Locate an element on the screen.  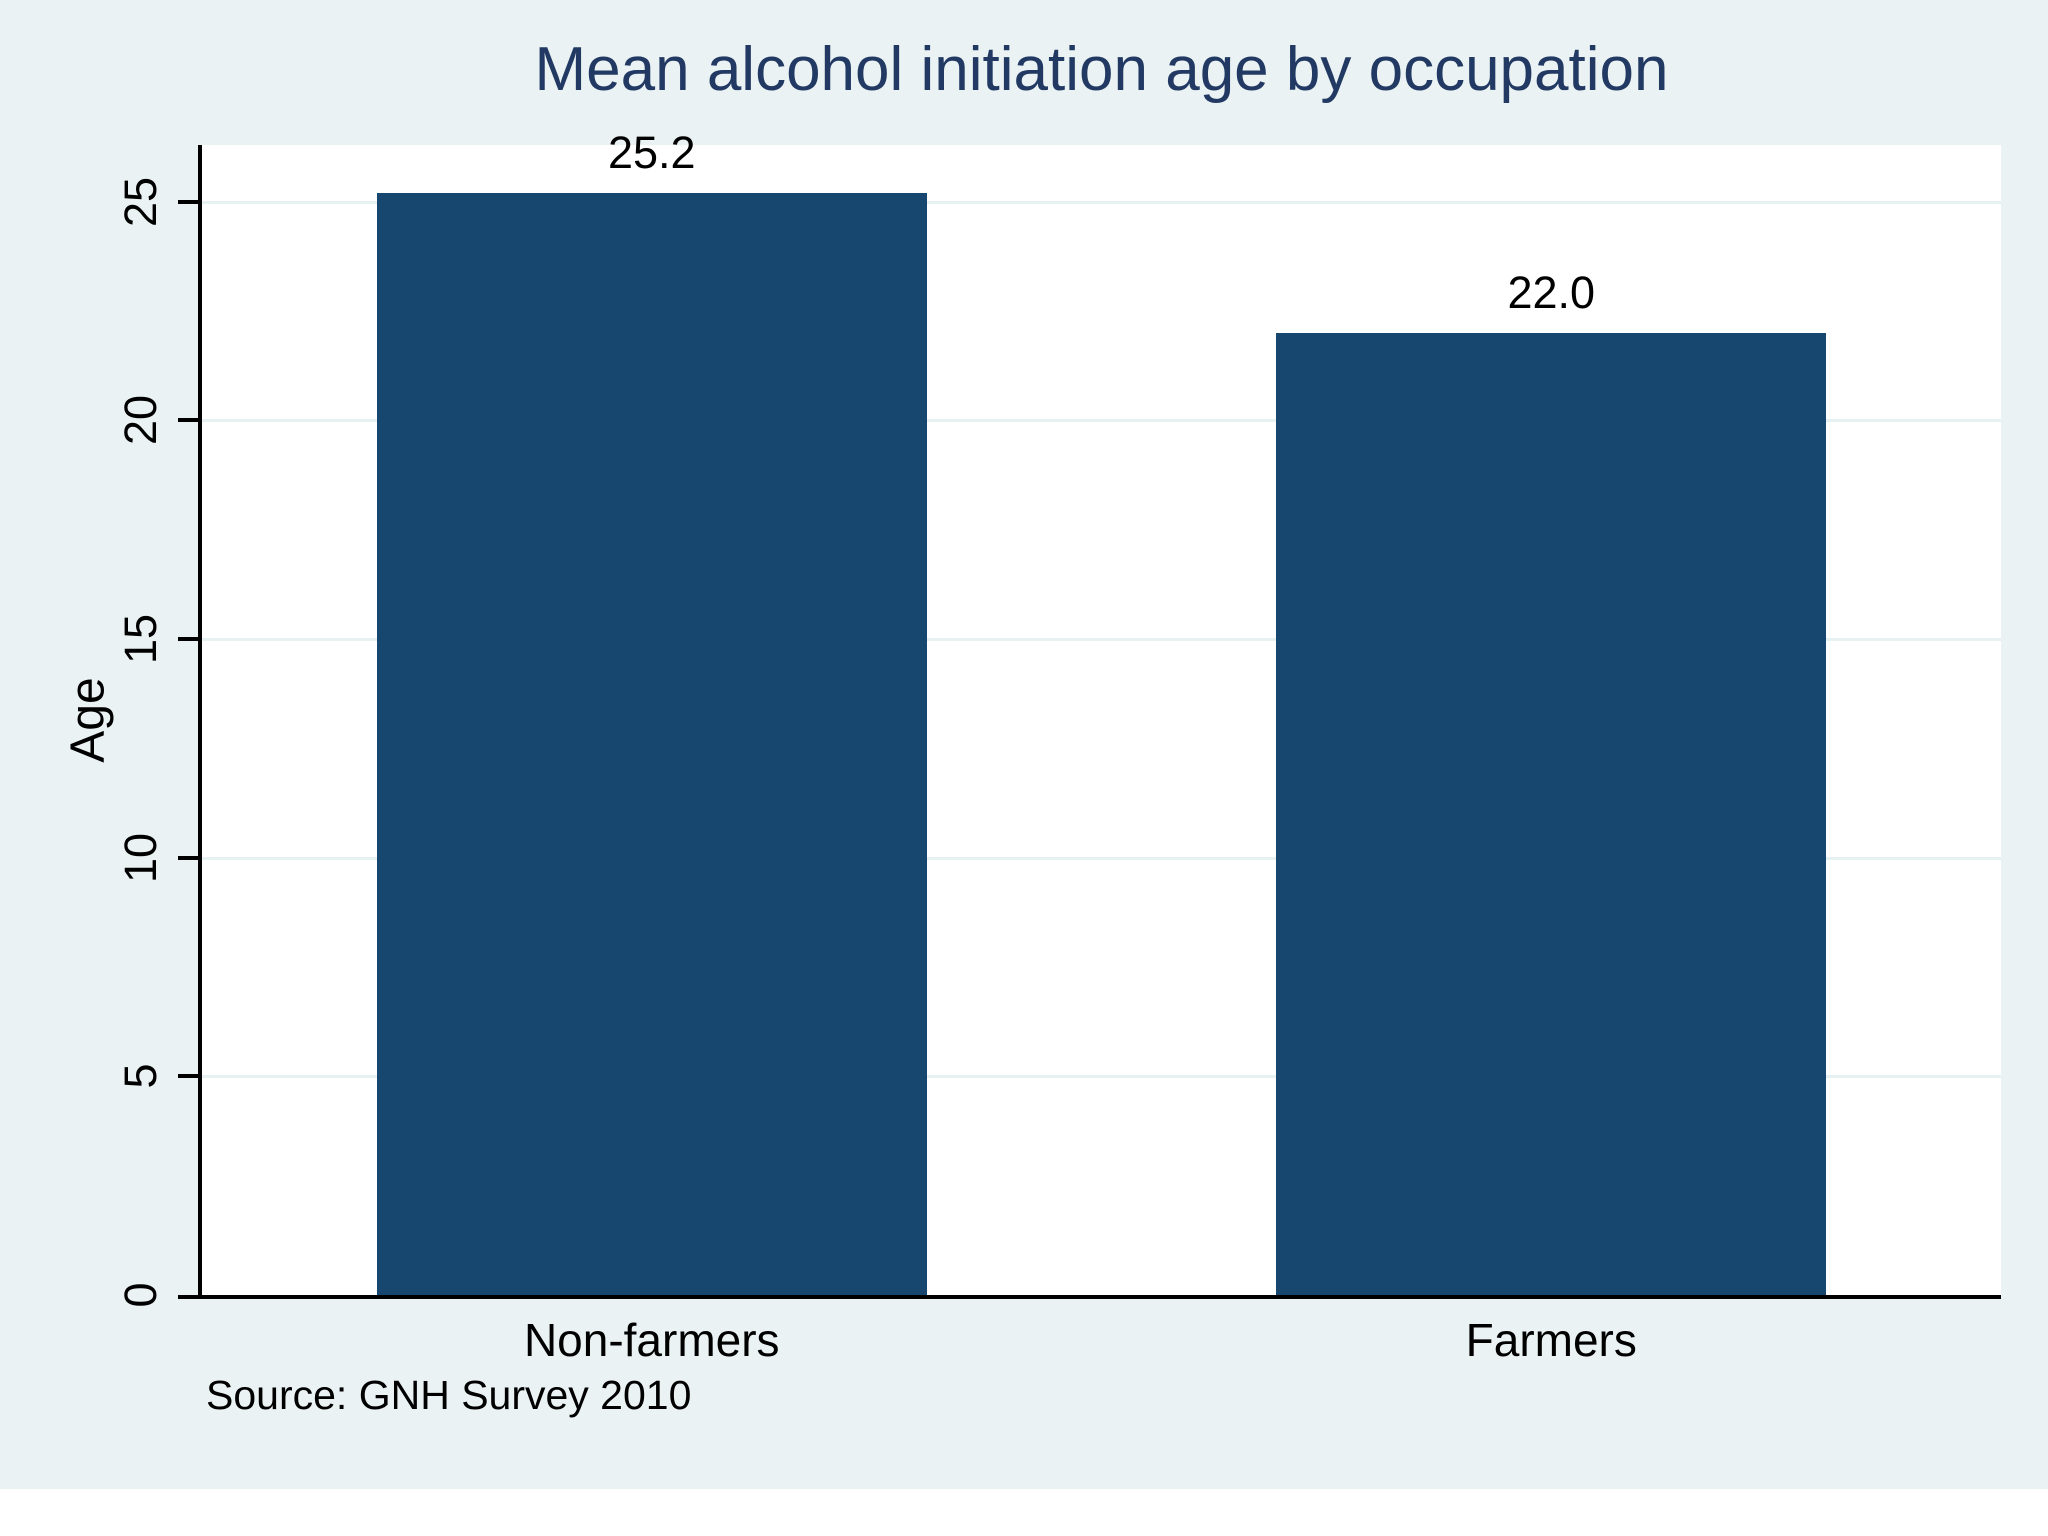
y-axis-line is located at coordinates (200, 722).